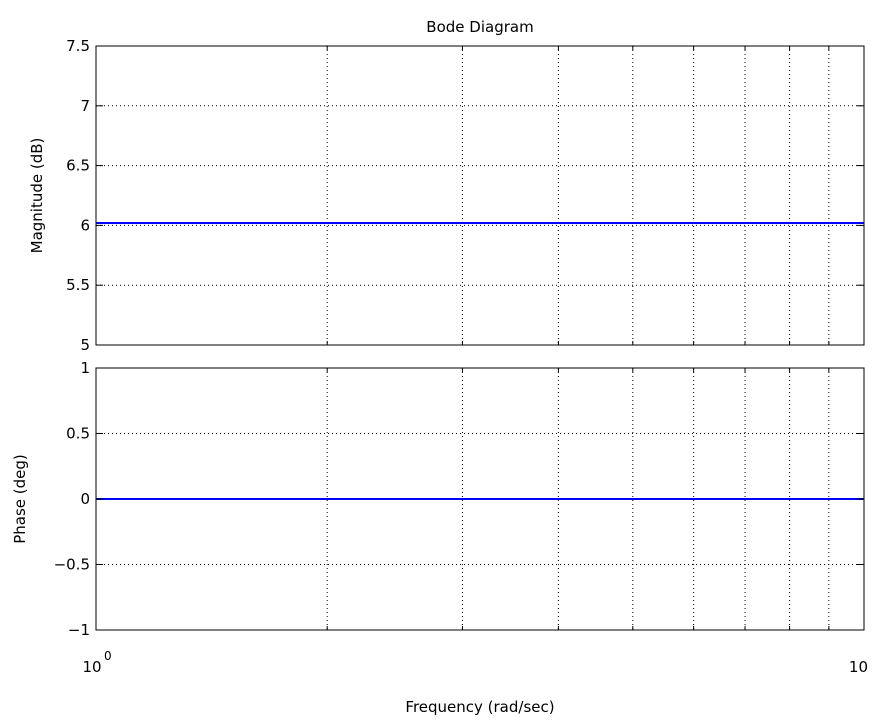 This screenshot has height=720, width=876. Describe the element at coordinates (78, 166) in the screenshot. I see `magnitude-ytick-label-3: 6.5` at that location.